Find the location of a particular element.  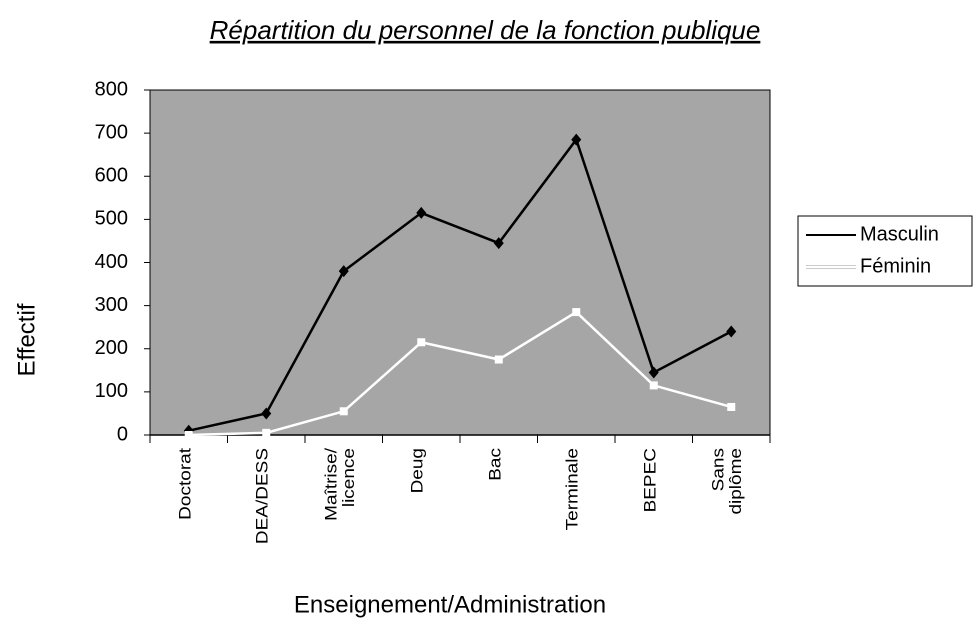

x-tick-label: Deug is located at coordinates (417, 471).